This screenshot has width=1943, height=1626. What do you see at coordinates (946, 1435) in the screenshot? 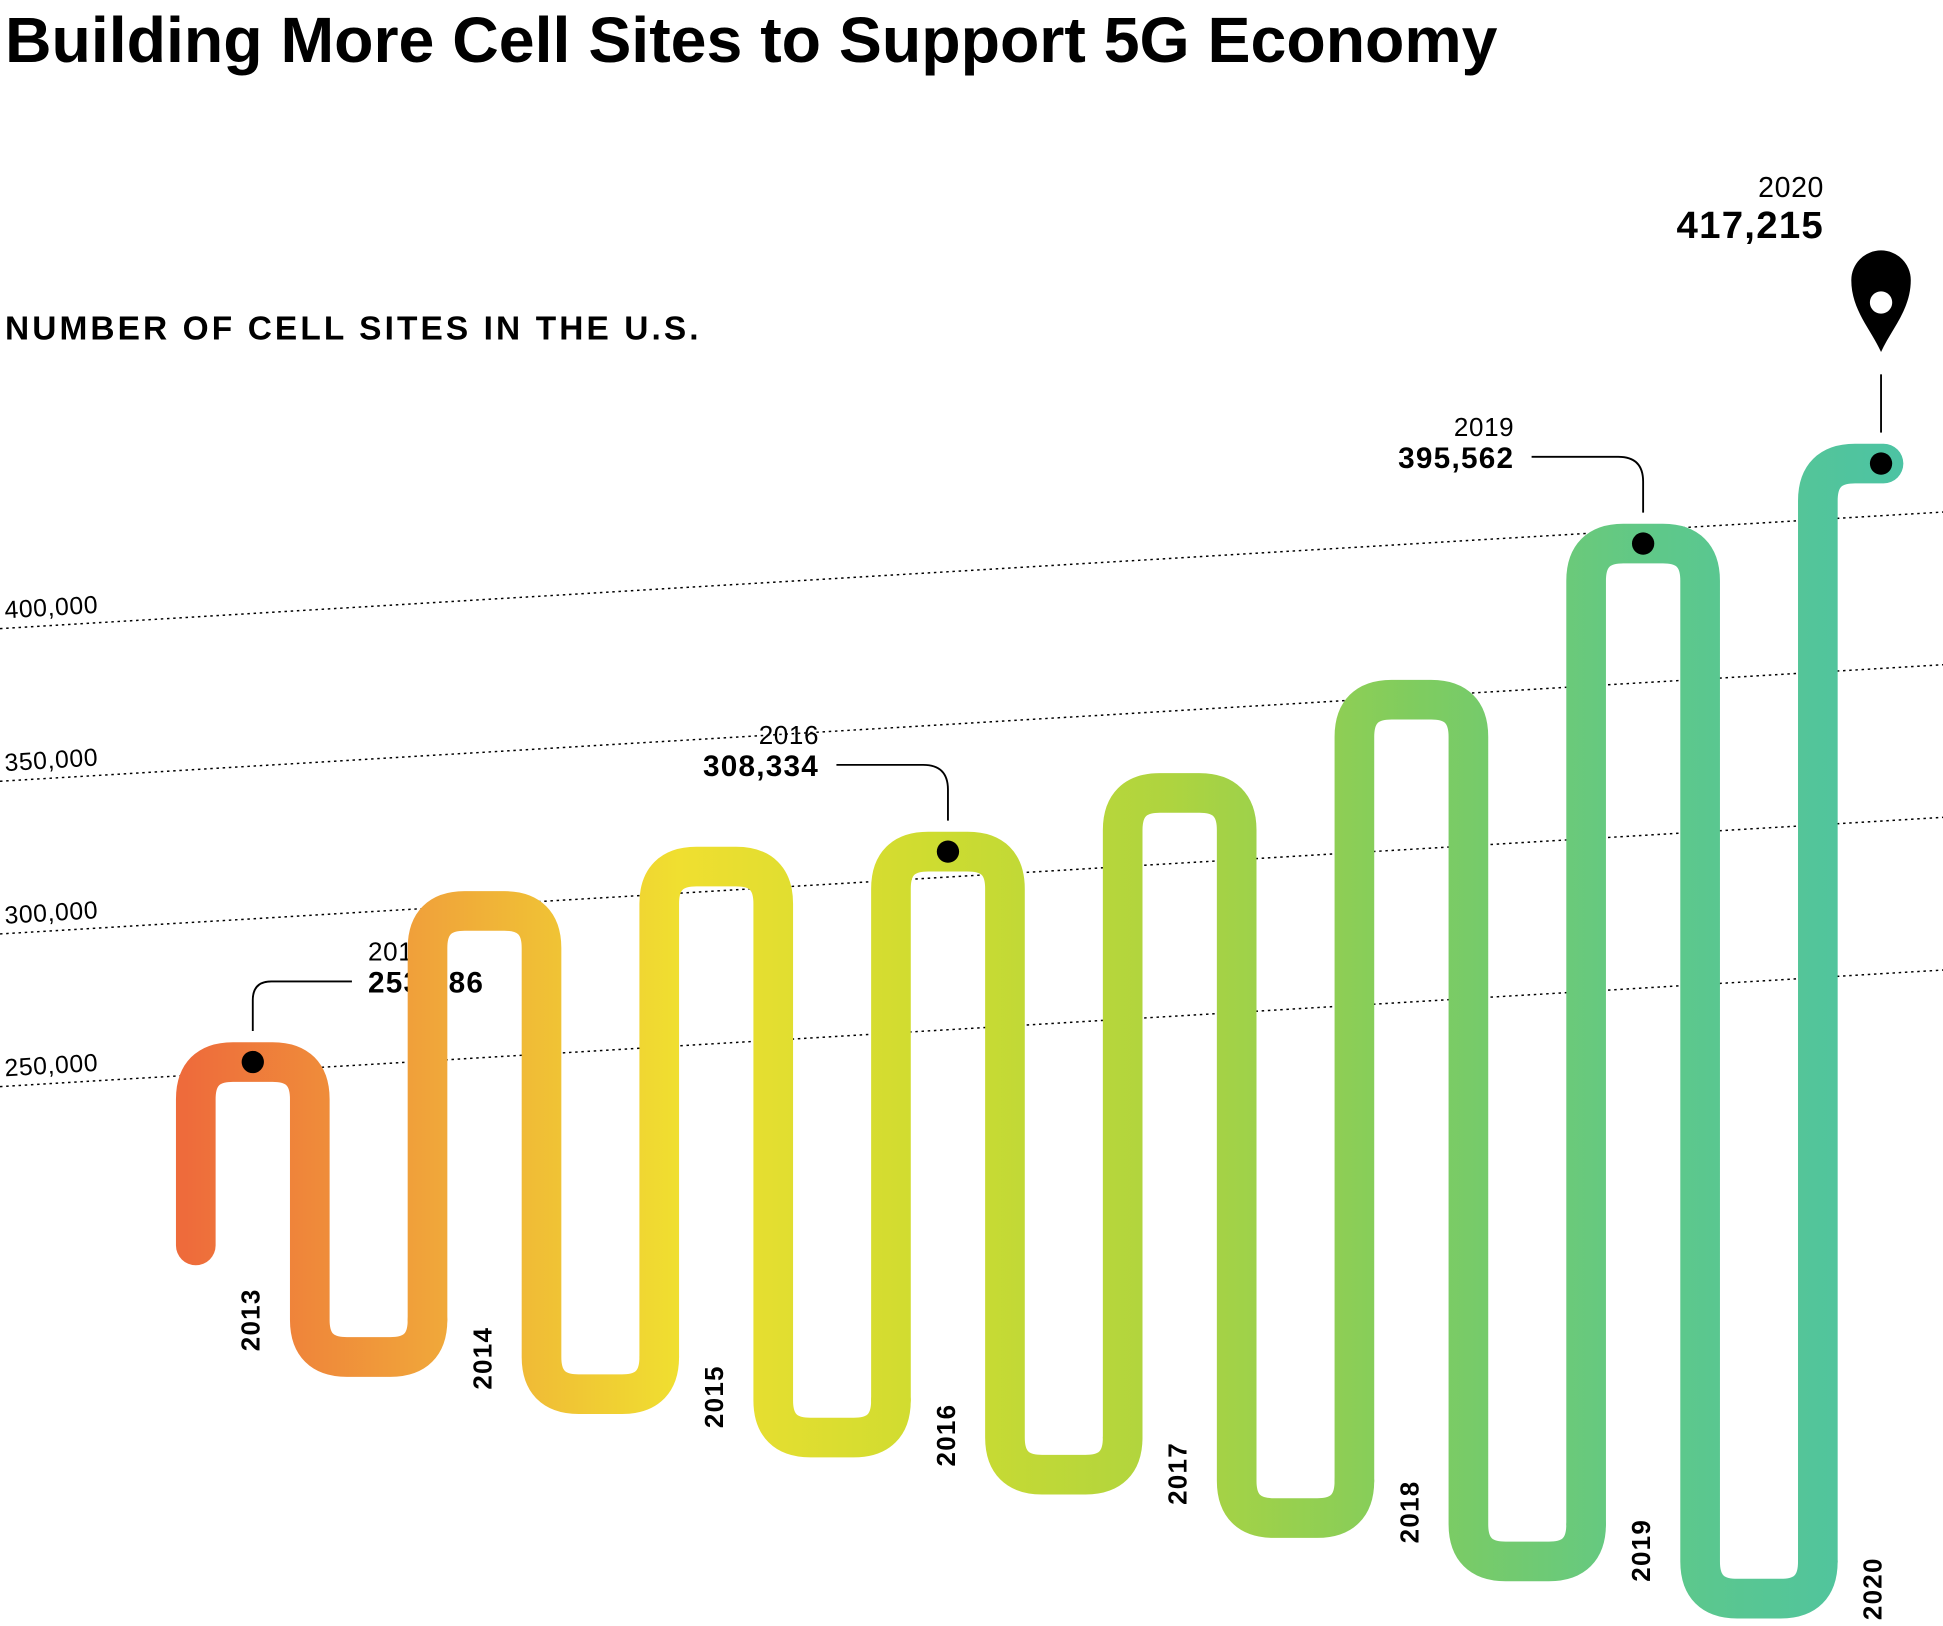
I see `year-label: 2016` at bounding box center [946, 1435].